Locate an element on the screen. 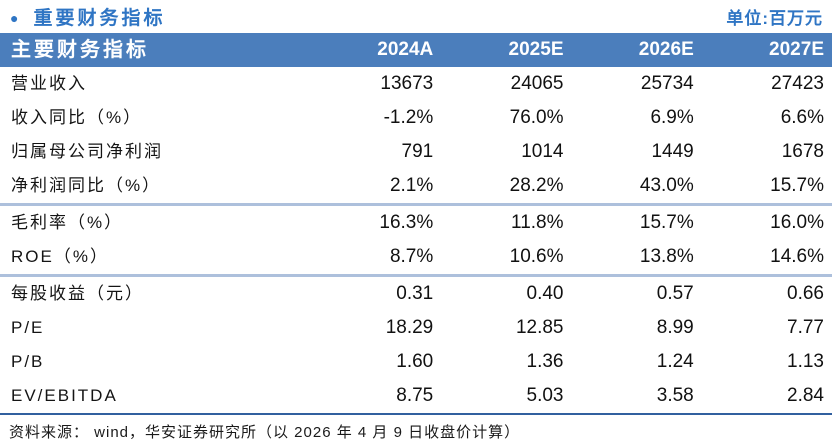 This screenshot has height=445, width=832. cell-value: 76.0% is located at coordinates (536, 117).